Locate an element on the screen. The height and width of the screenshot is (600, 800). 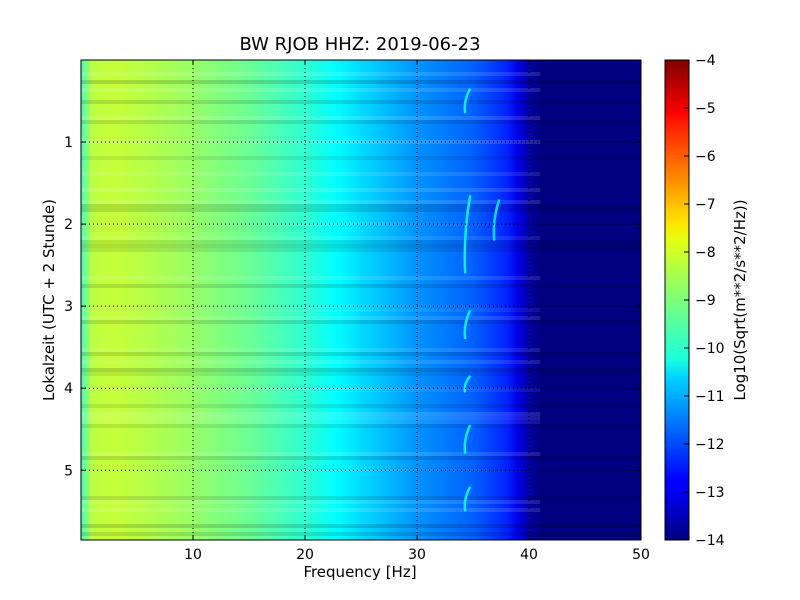
y-tick-label: 5 is located at coordinates (68, 471).